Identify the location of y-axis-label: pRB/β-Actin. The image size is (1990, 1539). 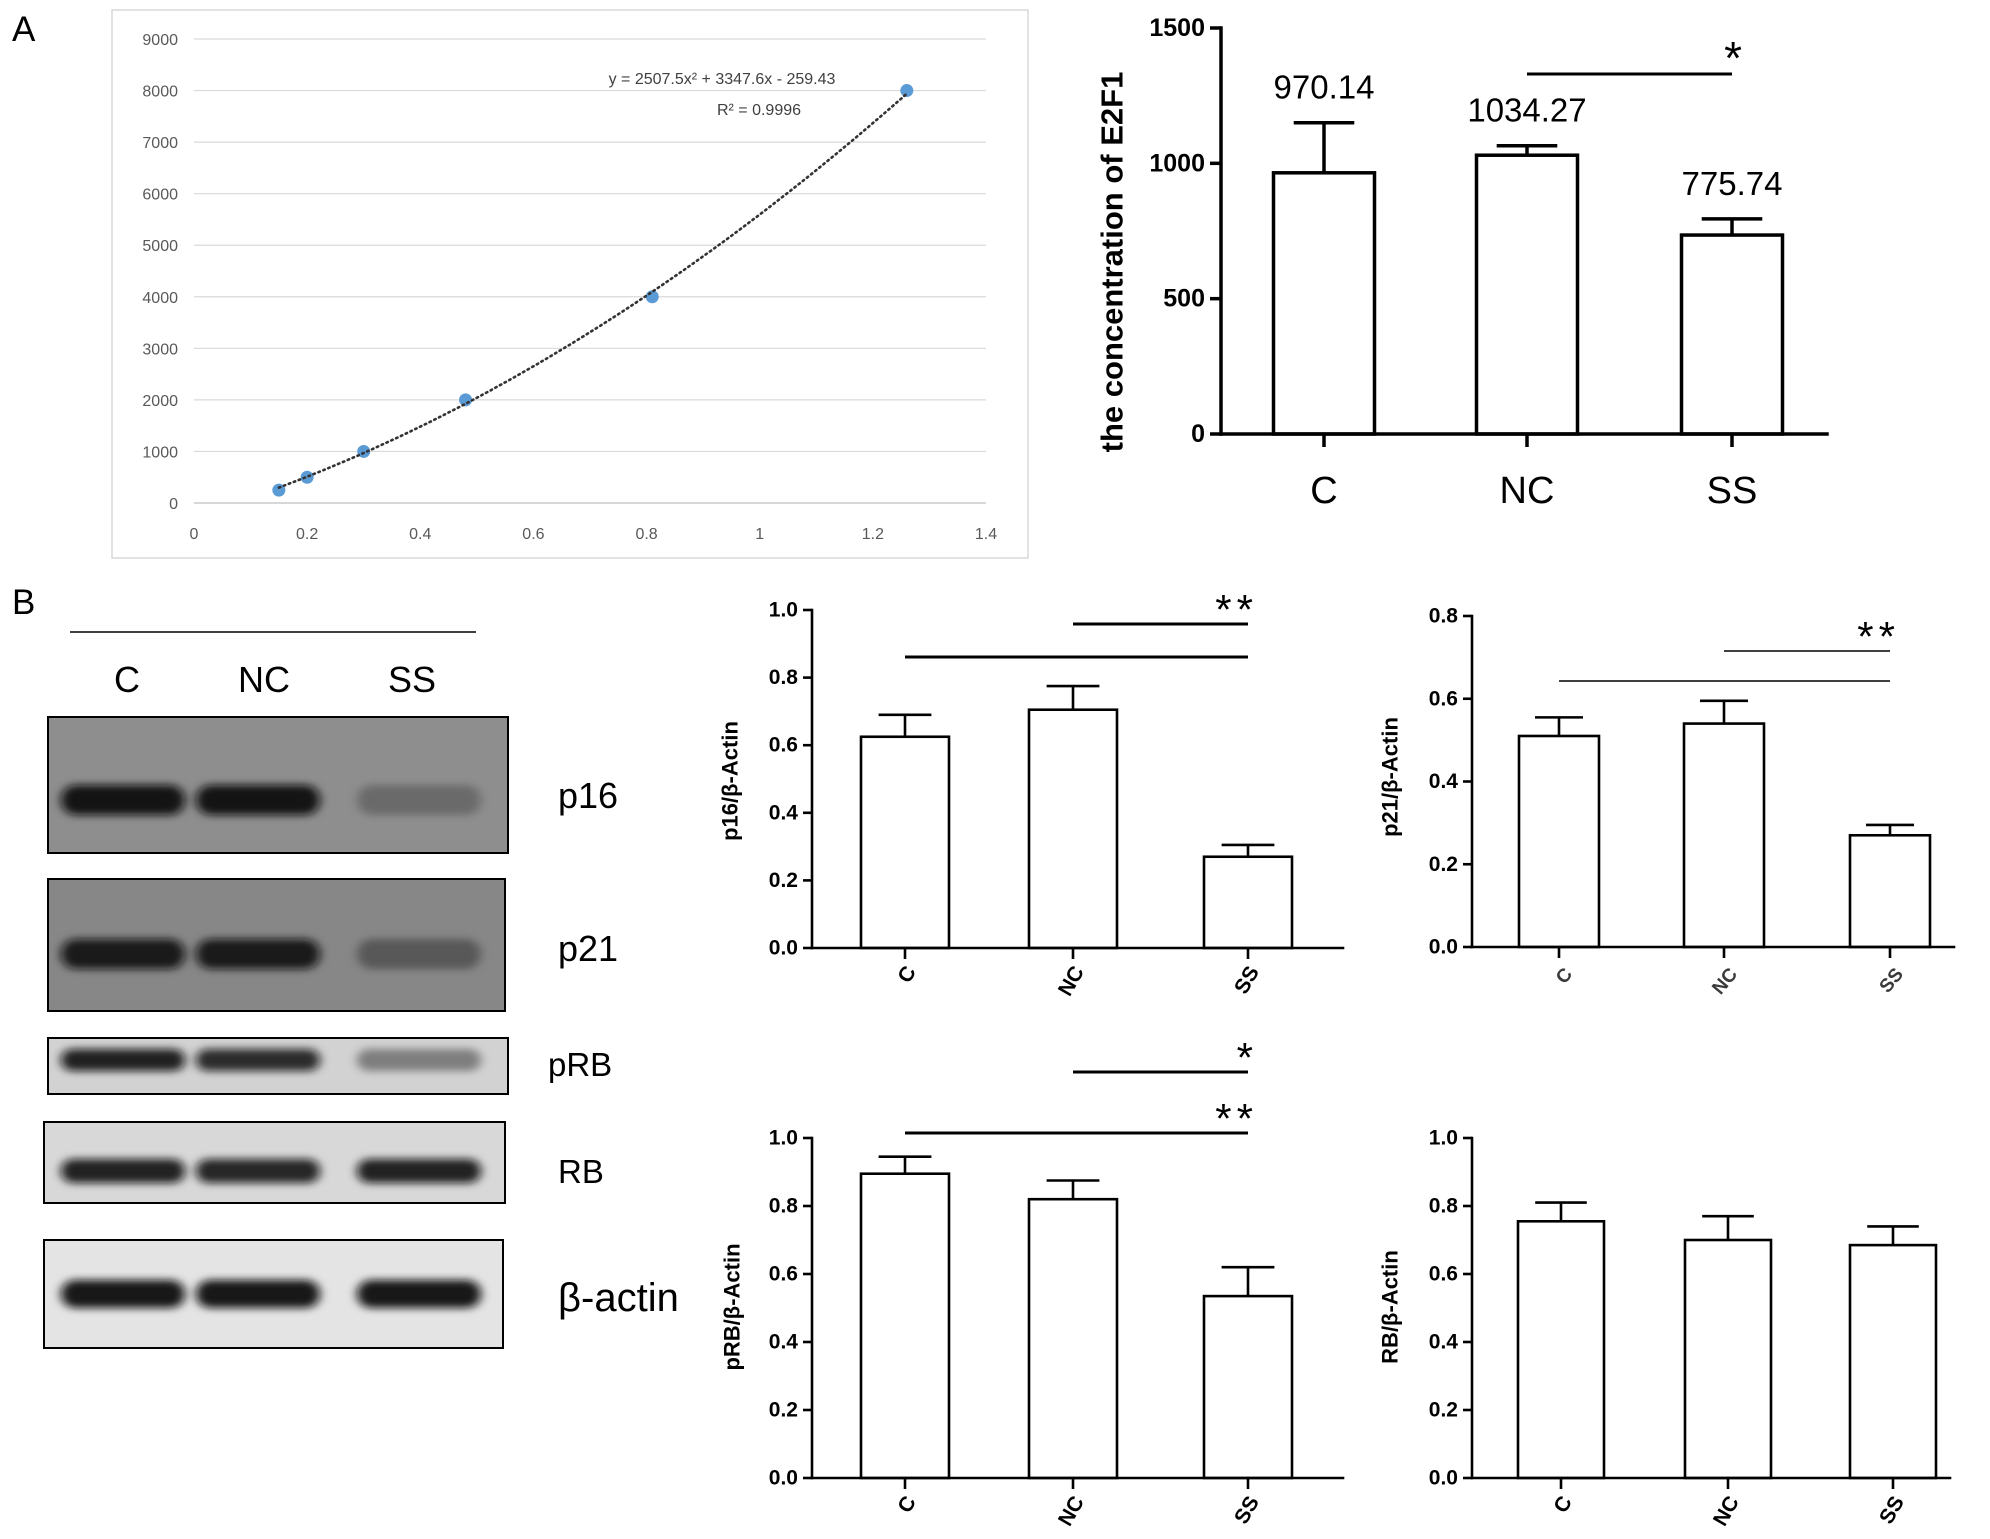
(732, 1306).